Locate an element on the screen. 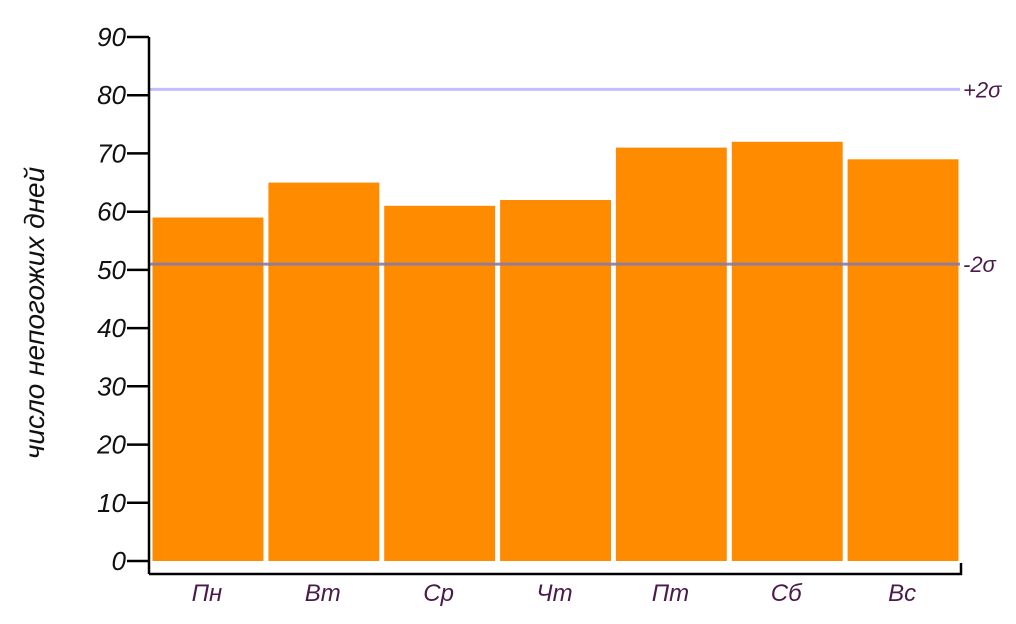  y-axis-label: число непогожих дней is located at coordinates (34, 312).